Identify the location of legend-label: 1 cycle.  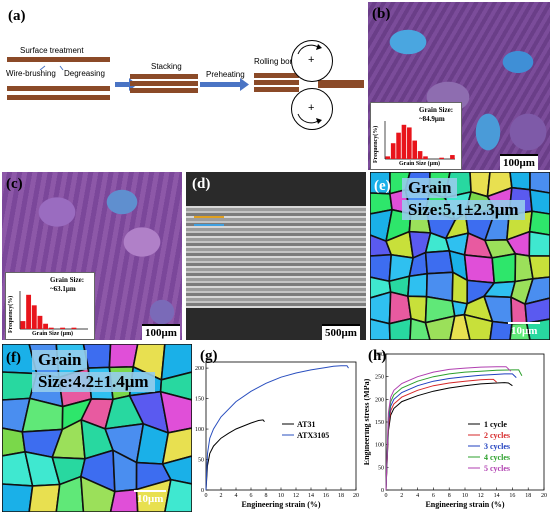
(495, 424).